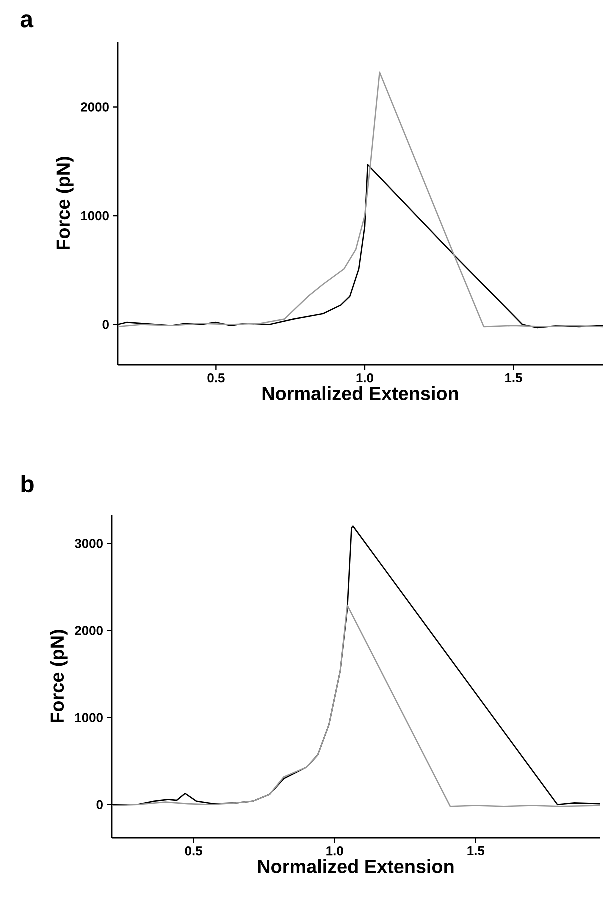 The height and width of the screenshot is (901, 604). I want to click on chart-title: b, so click(28, 484).